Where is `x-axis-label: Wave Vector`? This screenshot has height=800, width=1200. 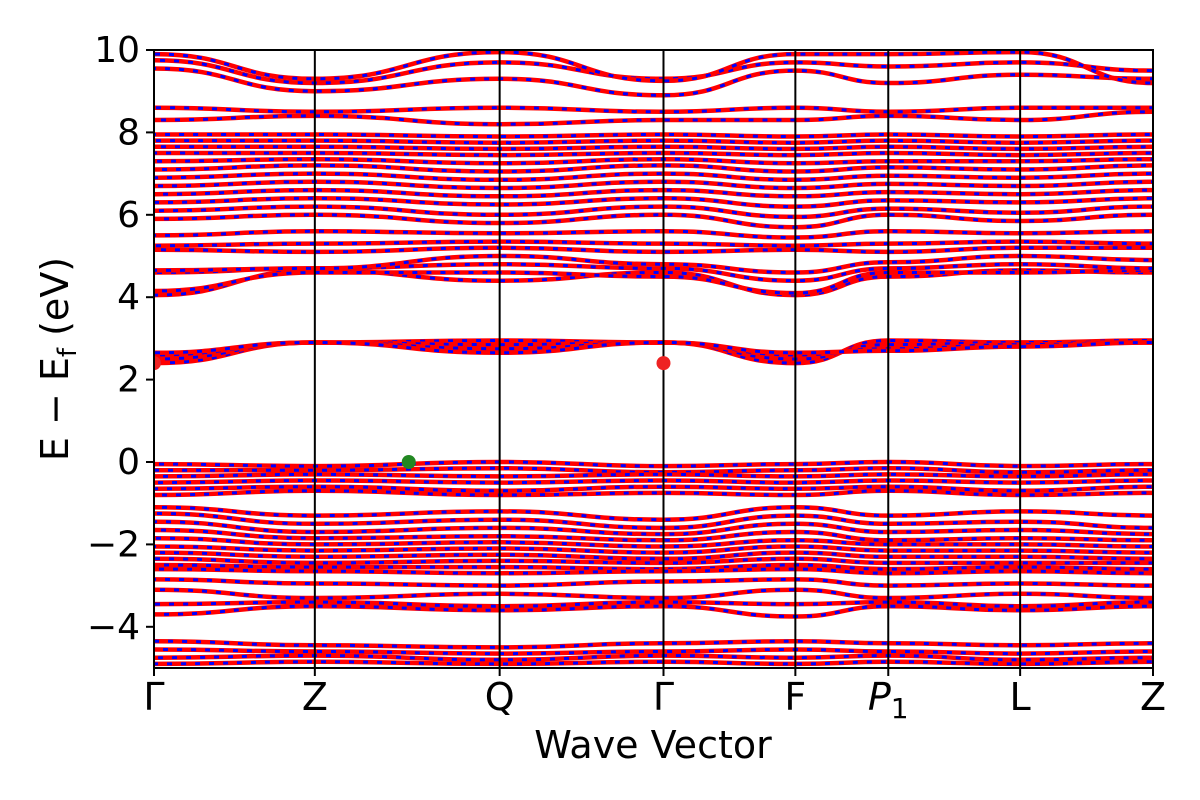
x-axis-label: Wave Vector is located at coordinates (653, 745).